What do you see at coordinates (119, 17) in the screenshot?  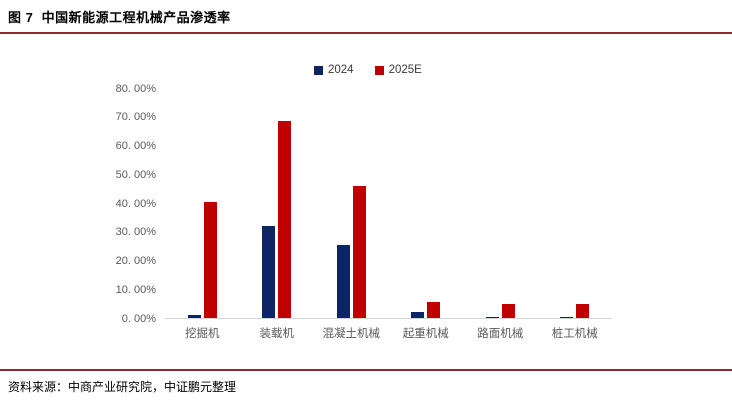 I see `figure-title: 图 7 中国新能源工程机械产品渗透率` at bounding box center [119, 17].